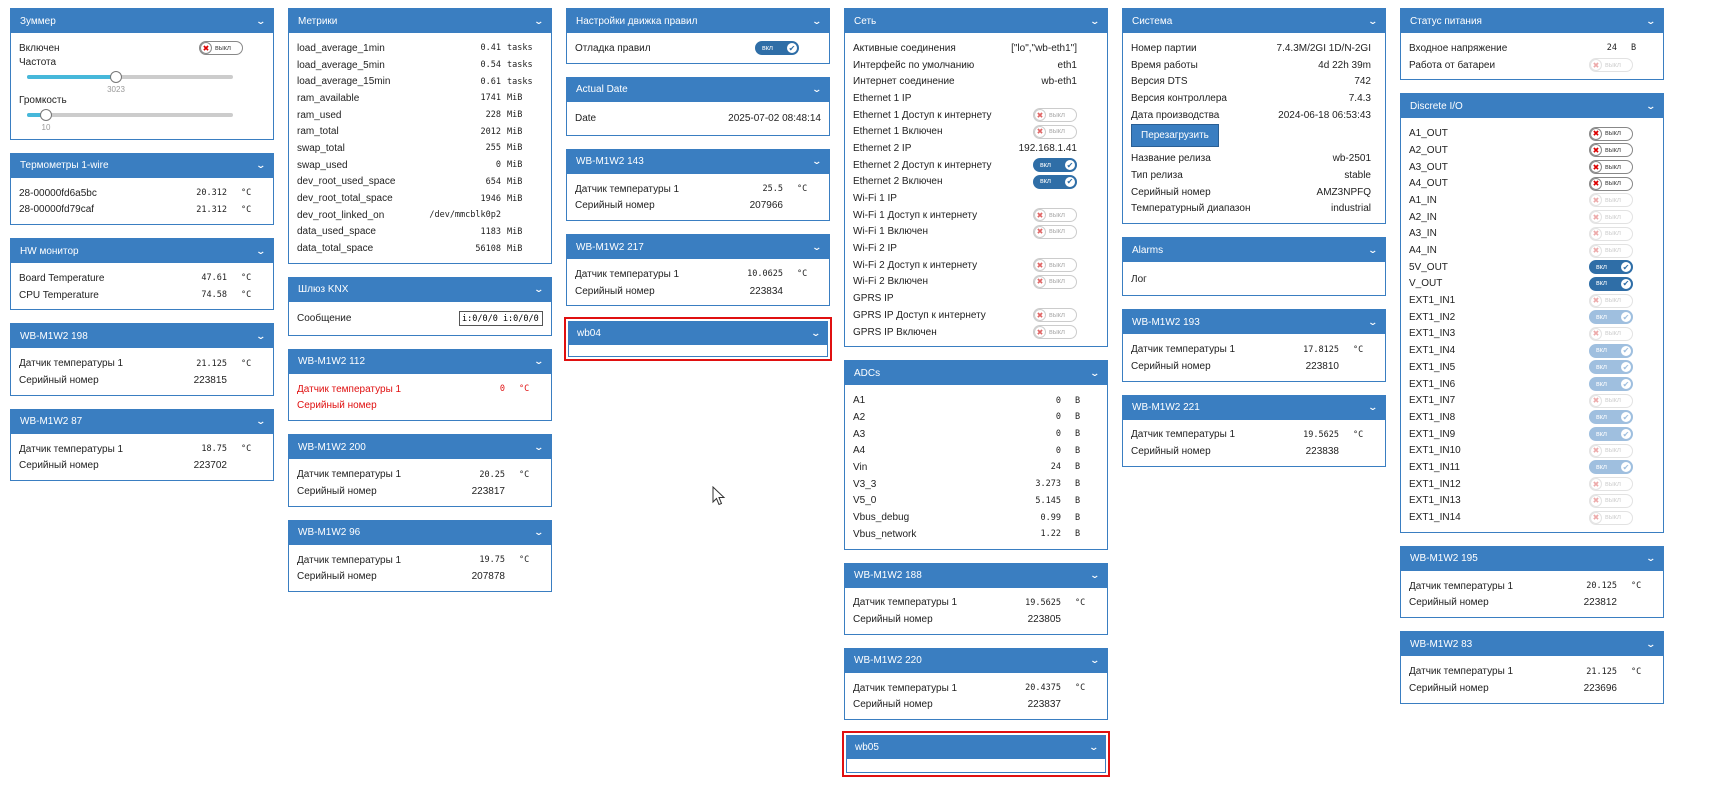 Image resolution: width=1716 pixels, height=798 pixels. What do you see at coordinates (1532, 558) in the screenshot?
I see `widget-header: WB-M1W2 195 ⌄` at bounding box center [1532, 558].